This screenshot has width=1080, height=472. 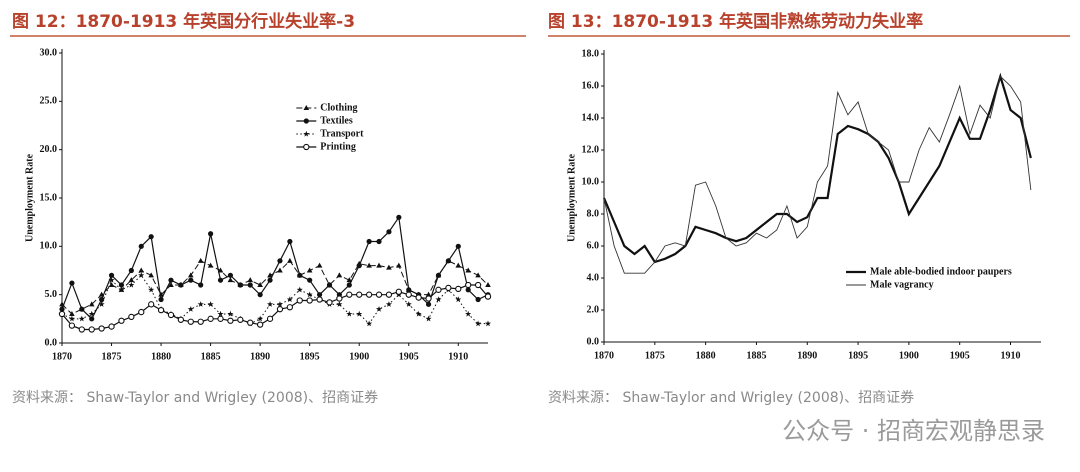 What do you see at coordinates (458, 356) in the screenshot?
I see `x-tick-label: 1910` at bounding box center [458, 356].